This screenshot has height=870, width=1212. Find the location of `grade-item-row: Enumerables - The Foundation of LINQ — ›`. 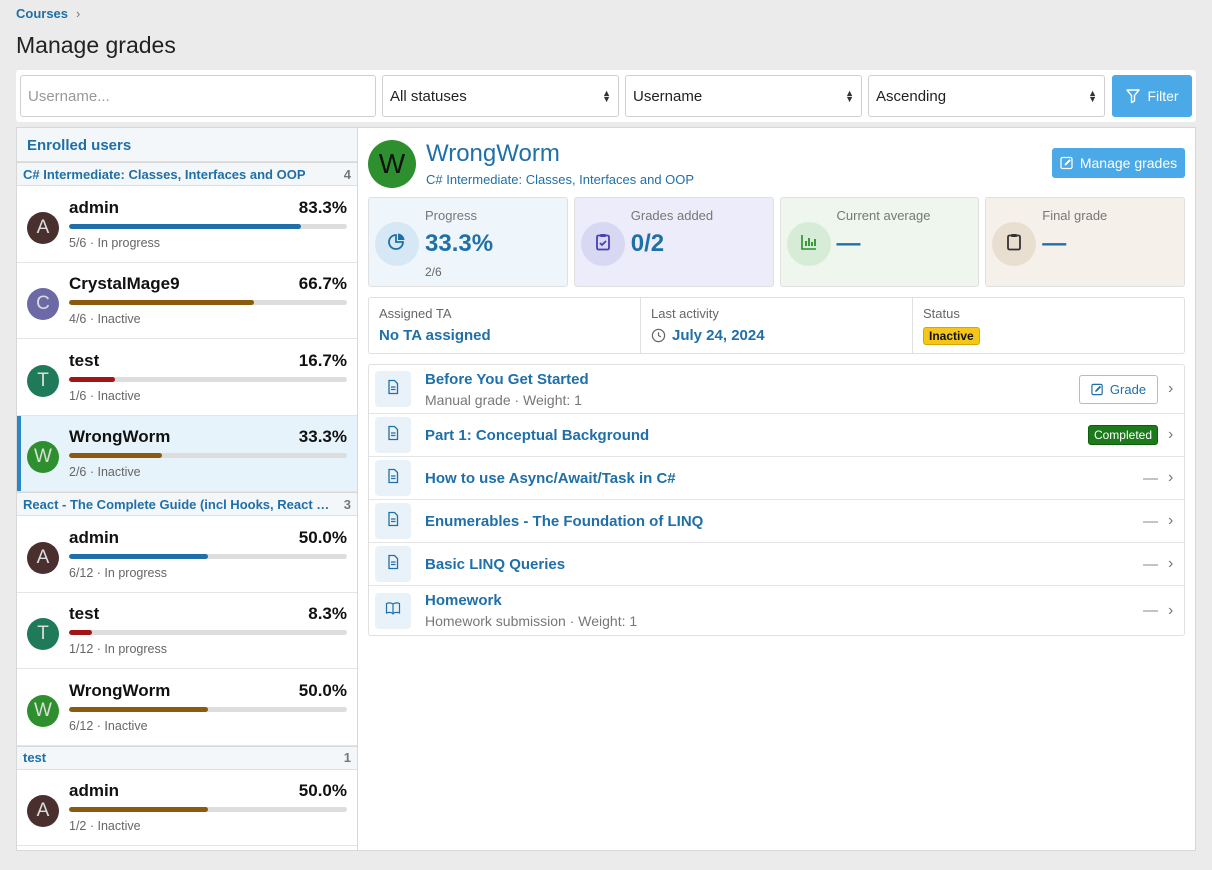

grade-item-row: Enumerables - The Foundation of LINQ — › is located at coordinates (776, 521).